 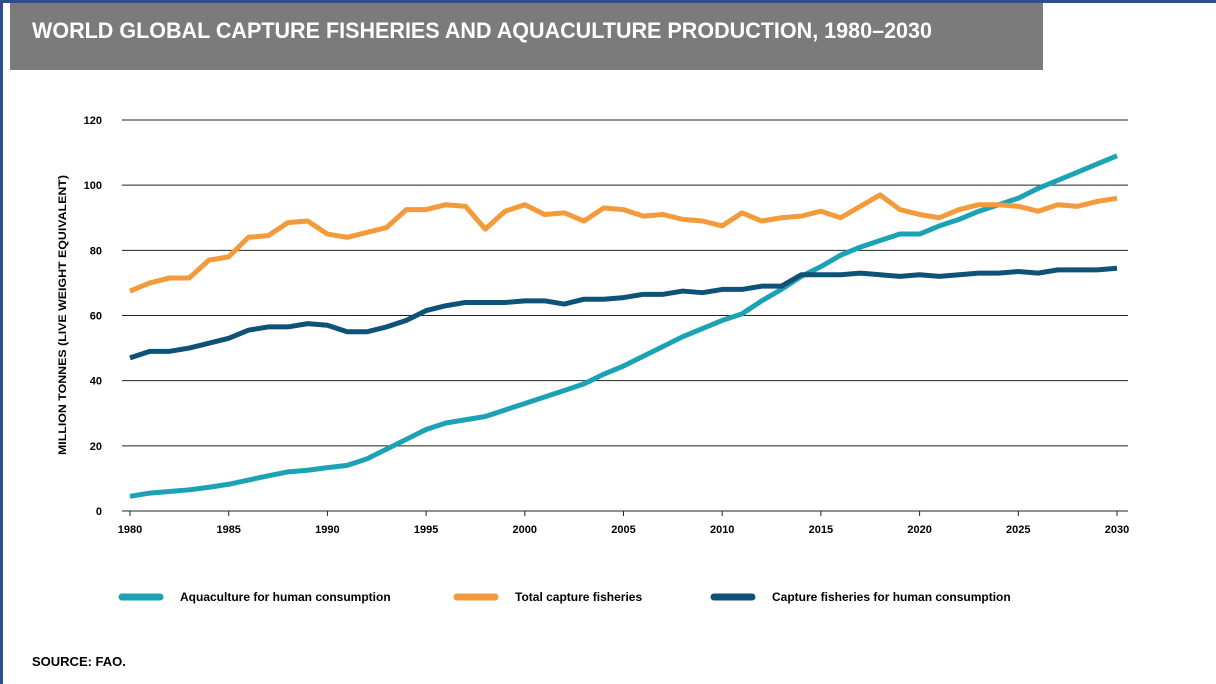 What do you see at coordinates (96, 447) in the screenshot?
I see `y-tick-label: 20` at bounding box center [96, 447].